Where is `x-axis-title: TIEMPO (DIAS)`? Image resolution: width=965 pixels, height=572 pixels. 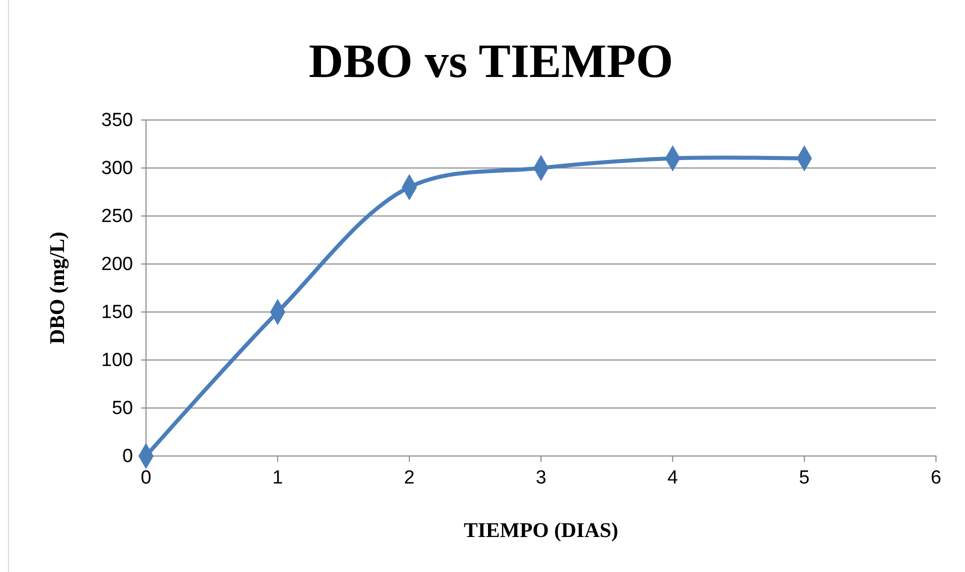
x-axis-title: TIEMPO (DIAS) is located at coordinates (541, 530).